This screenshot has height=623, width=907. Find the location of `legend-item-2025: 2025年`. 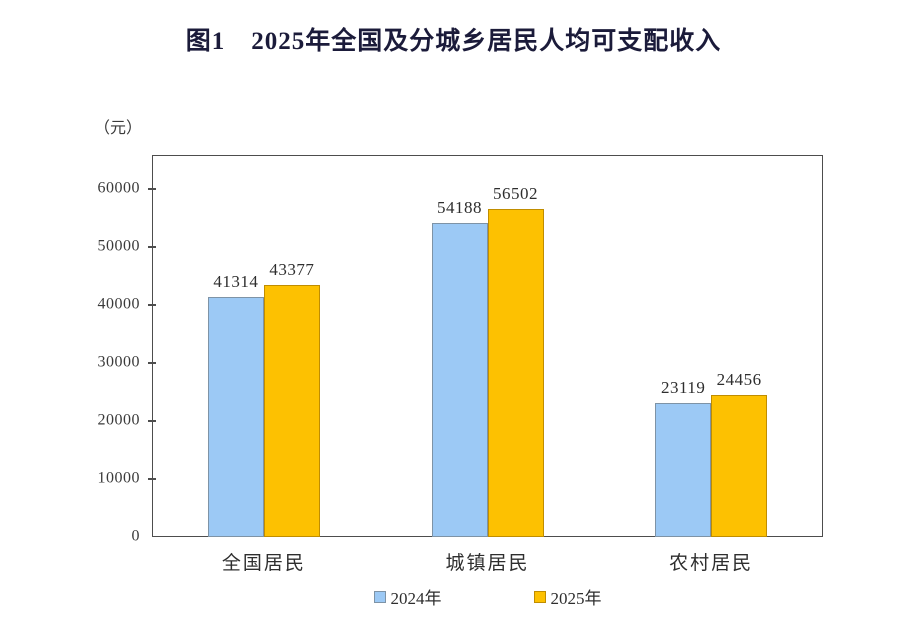

legend-item-2025: 2025年 is located at coordinates (567, 596).